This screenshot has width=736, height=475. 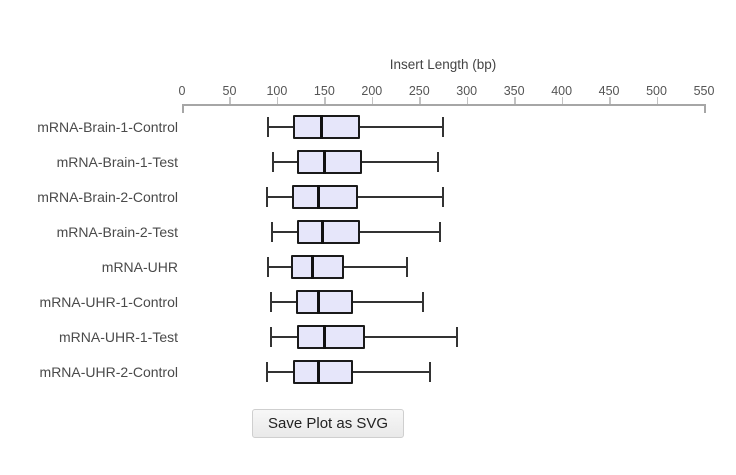 I want to click on axis-tick-label: 100, so click(x=277, y=91).